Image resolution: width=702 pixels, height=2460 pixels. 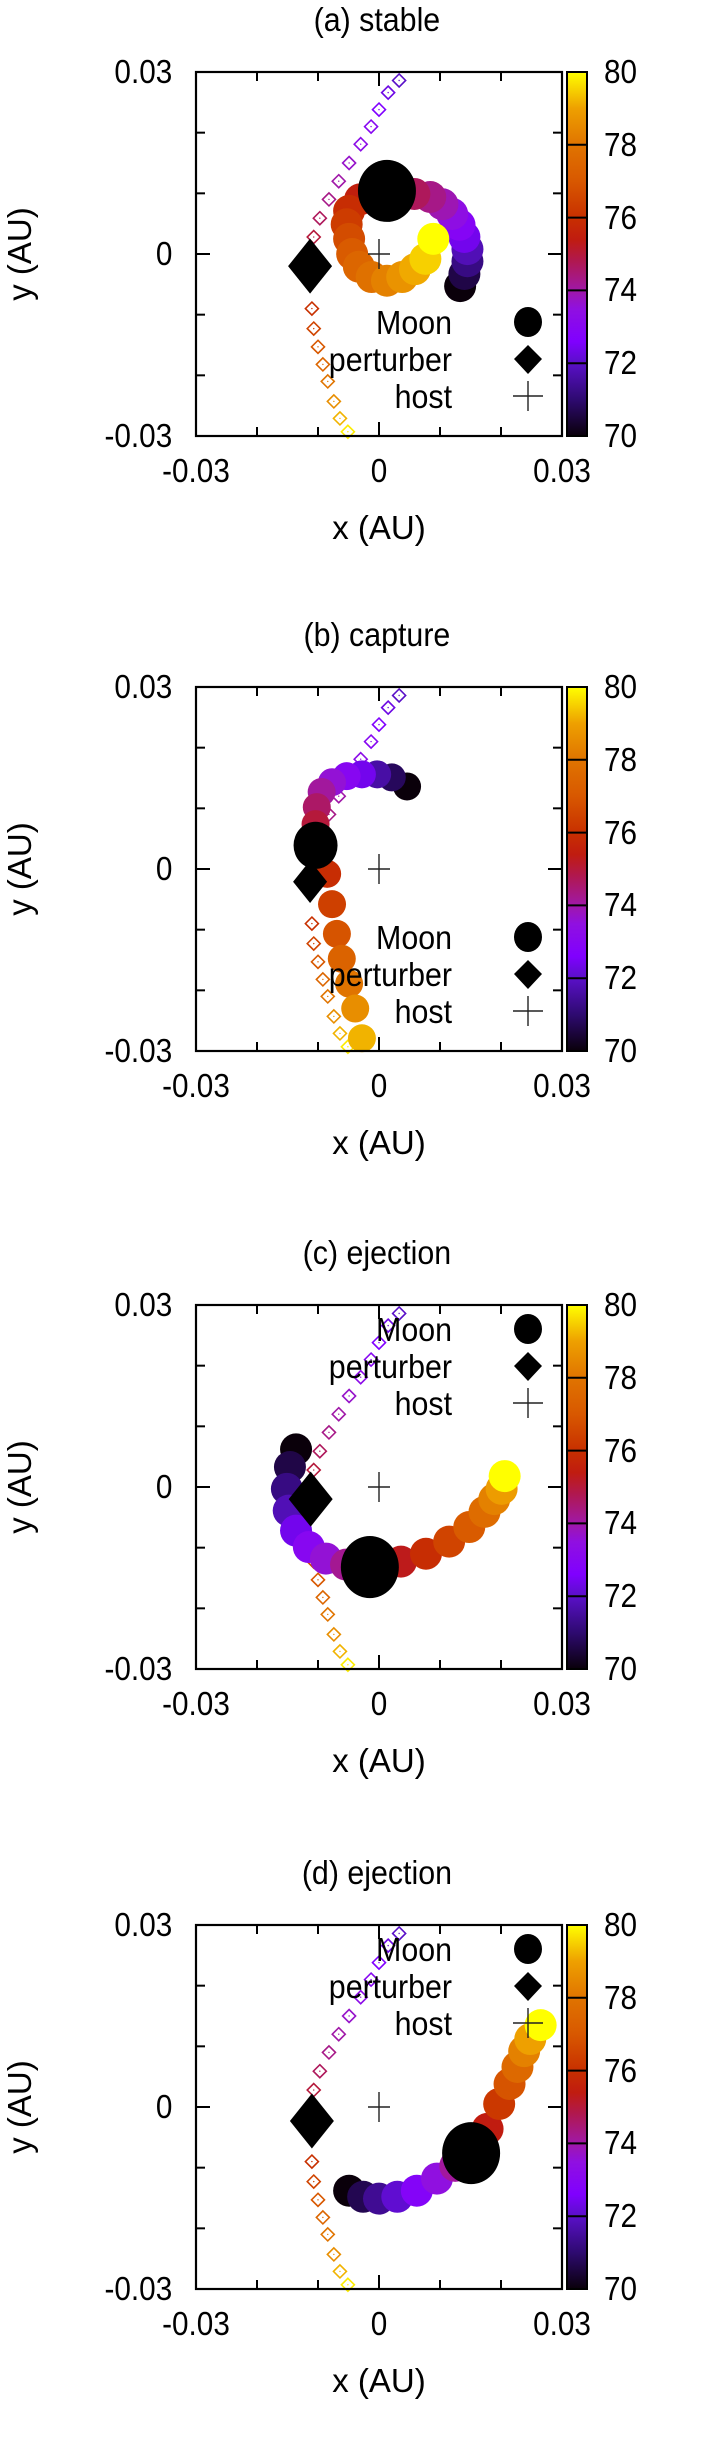 I want to click on legend-host-symbol, so click(x=528, y=396).